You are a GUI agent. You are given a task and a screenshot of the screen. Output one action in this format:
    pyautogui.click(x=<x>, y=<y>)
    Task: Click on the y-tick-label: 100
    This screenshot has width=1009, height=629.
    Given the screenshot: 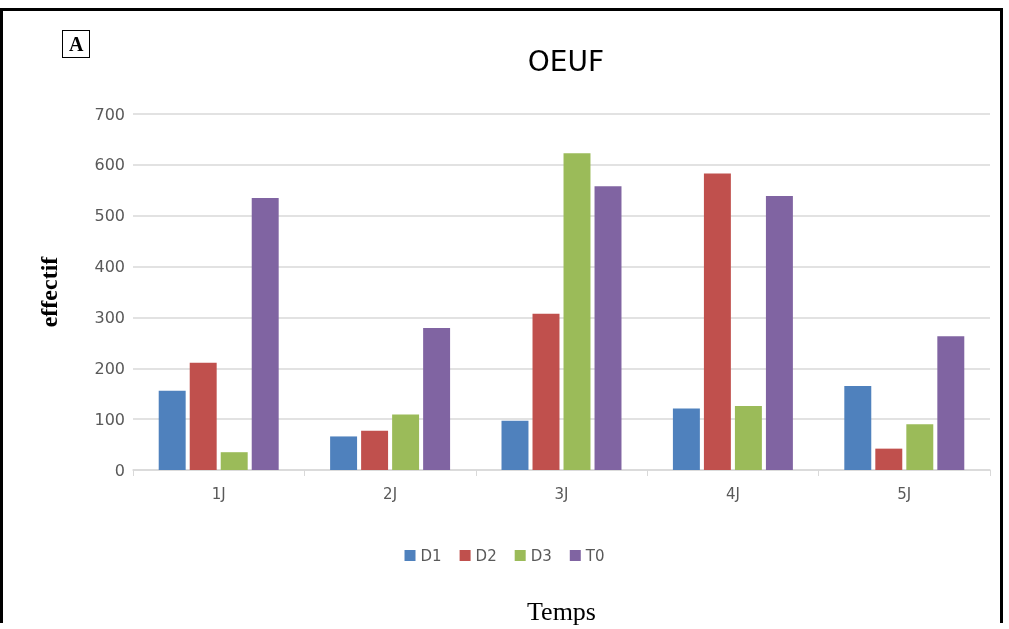 What is the action you would take?
    pyautogui.click(x=109, y=419)
    